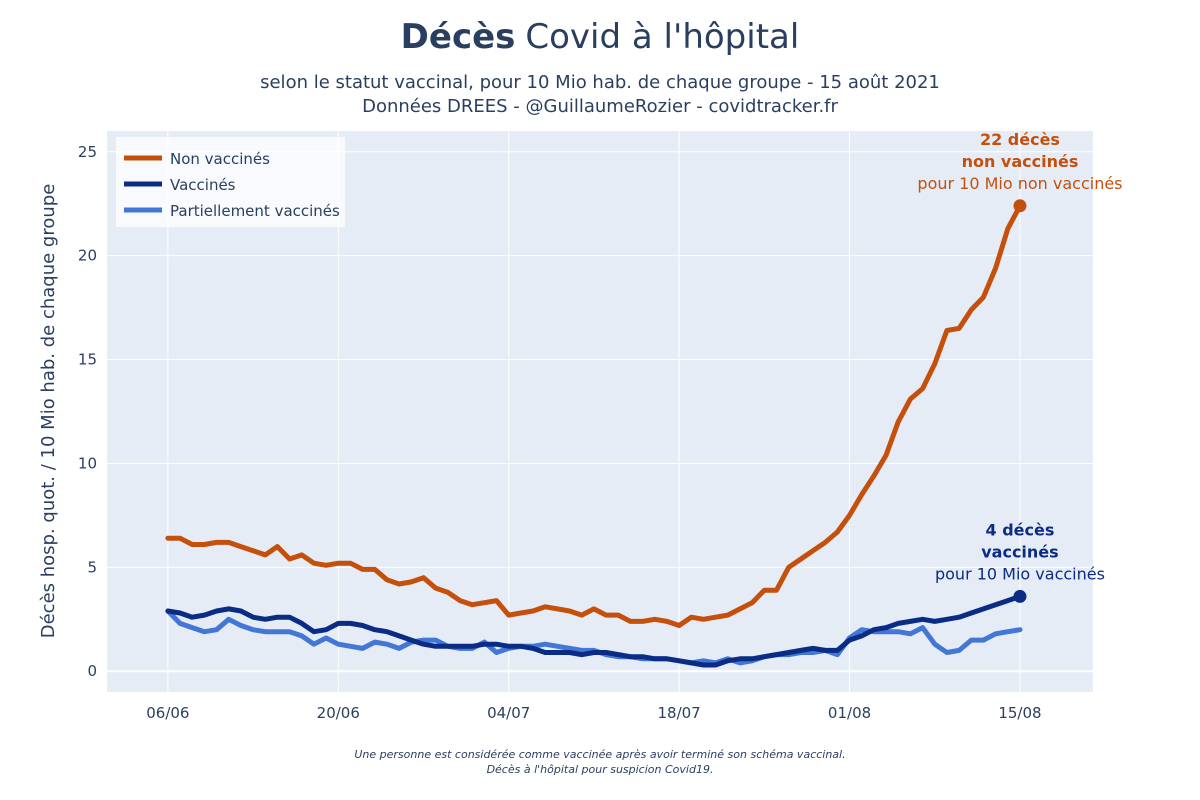 Image resolution: width=1200 pixels, height=800 pixels. I want to click on annotation-group: non vaccinés, so click(1020, 161).